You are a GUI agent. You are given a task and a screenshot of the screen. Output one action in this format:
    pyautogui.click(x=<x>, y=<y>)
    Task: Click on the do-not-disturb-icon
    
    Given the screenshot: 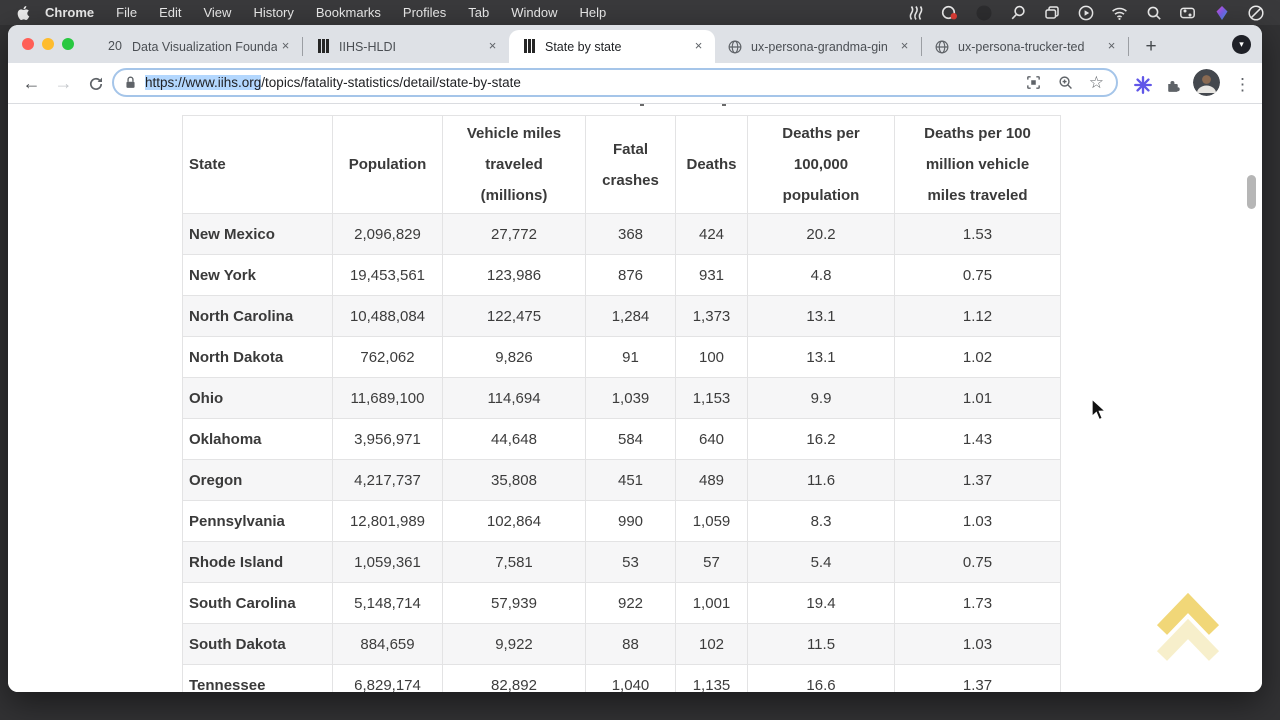 What is the action you would take?
    pyautogui.click(x=1255, y=13)
    